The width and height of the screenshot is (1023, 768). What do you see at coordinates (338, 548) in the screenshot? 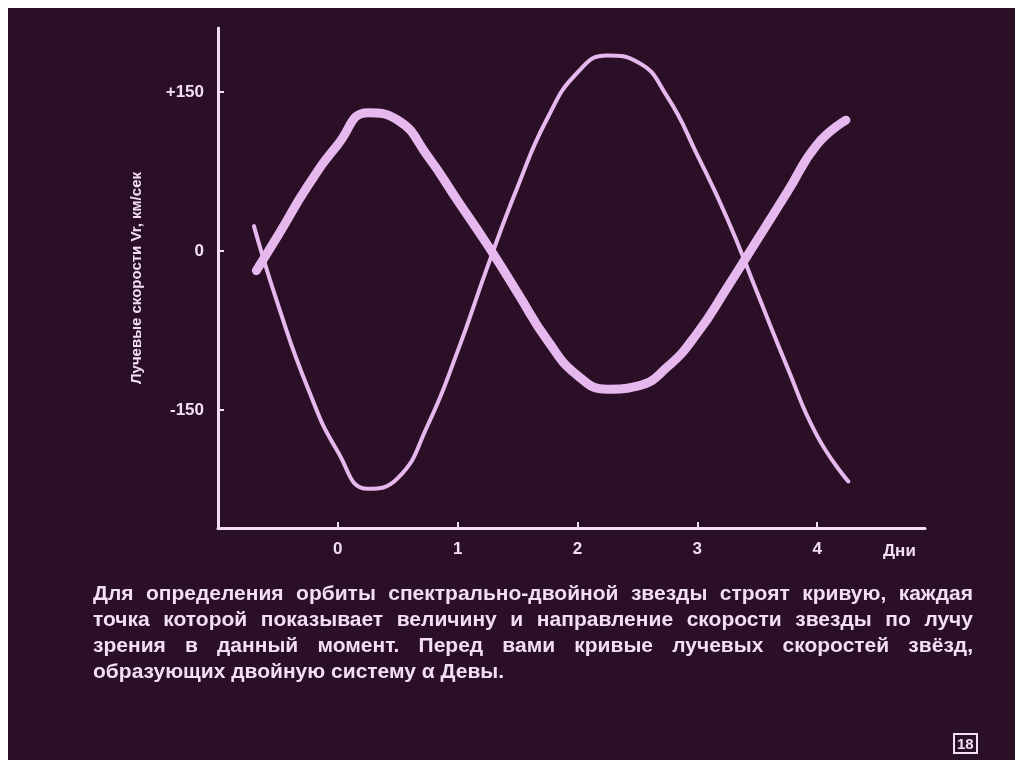
I see `x-tick-label: 0` at bounding box center [338, 548].